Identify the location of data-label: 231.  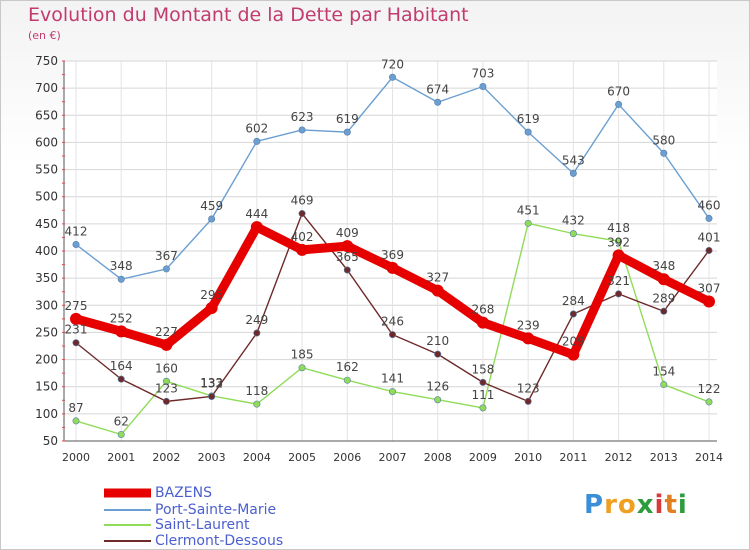
(76, 330).